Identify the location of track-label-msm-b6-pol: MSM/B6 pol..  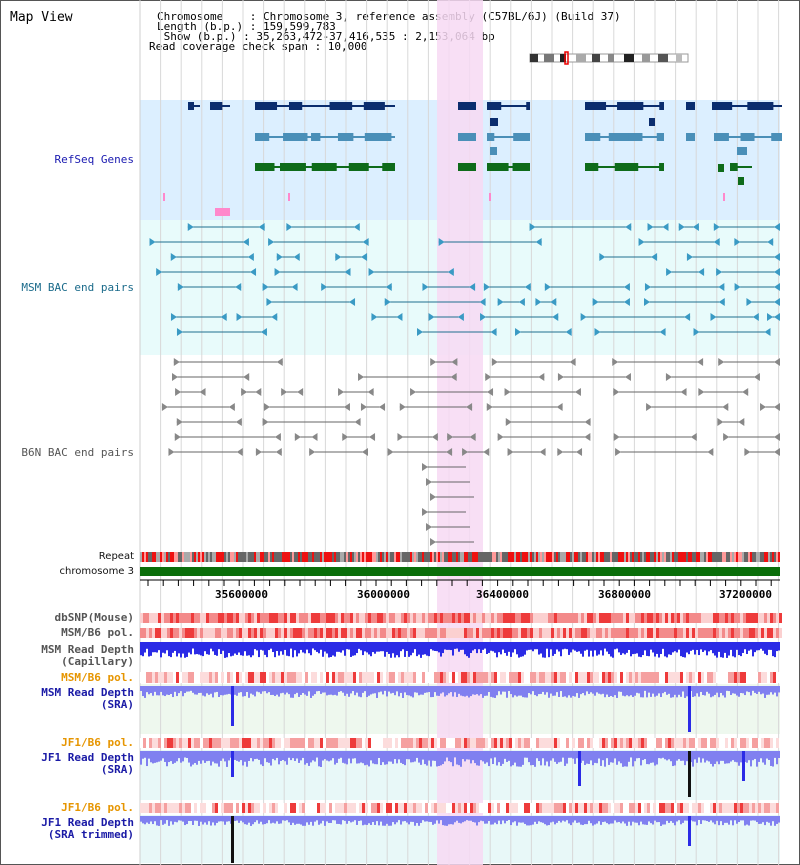
(97, 632).